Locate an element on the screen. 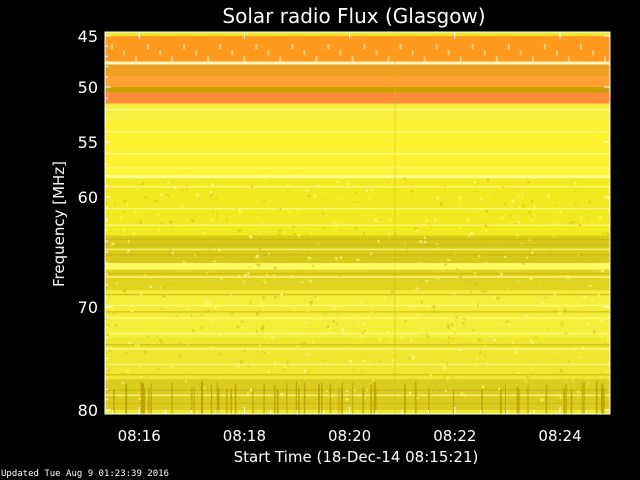  x-tick-label: 08:20 is located at coordinates (349, 436).